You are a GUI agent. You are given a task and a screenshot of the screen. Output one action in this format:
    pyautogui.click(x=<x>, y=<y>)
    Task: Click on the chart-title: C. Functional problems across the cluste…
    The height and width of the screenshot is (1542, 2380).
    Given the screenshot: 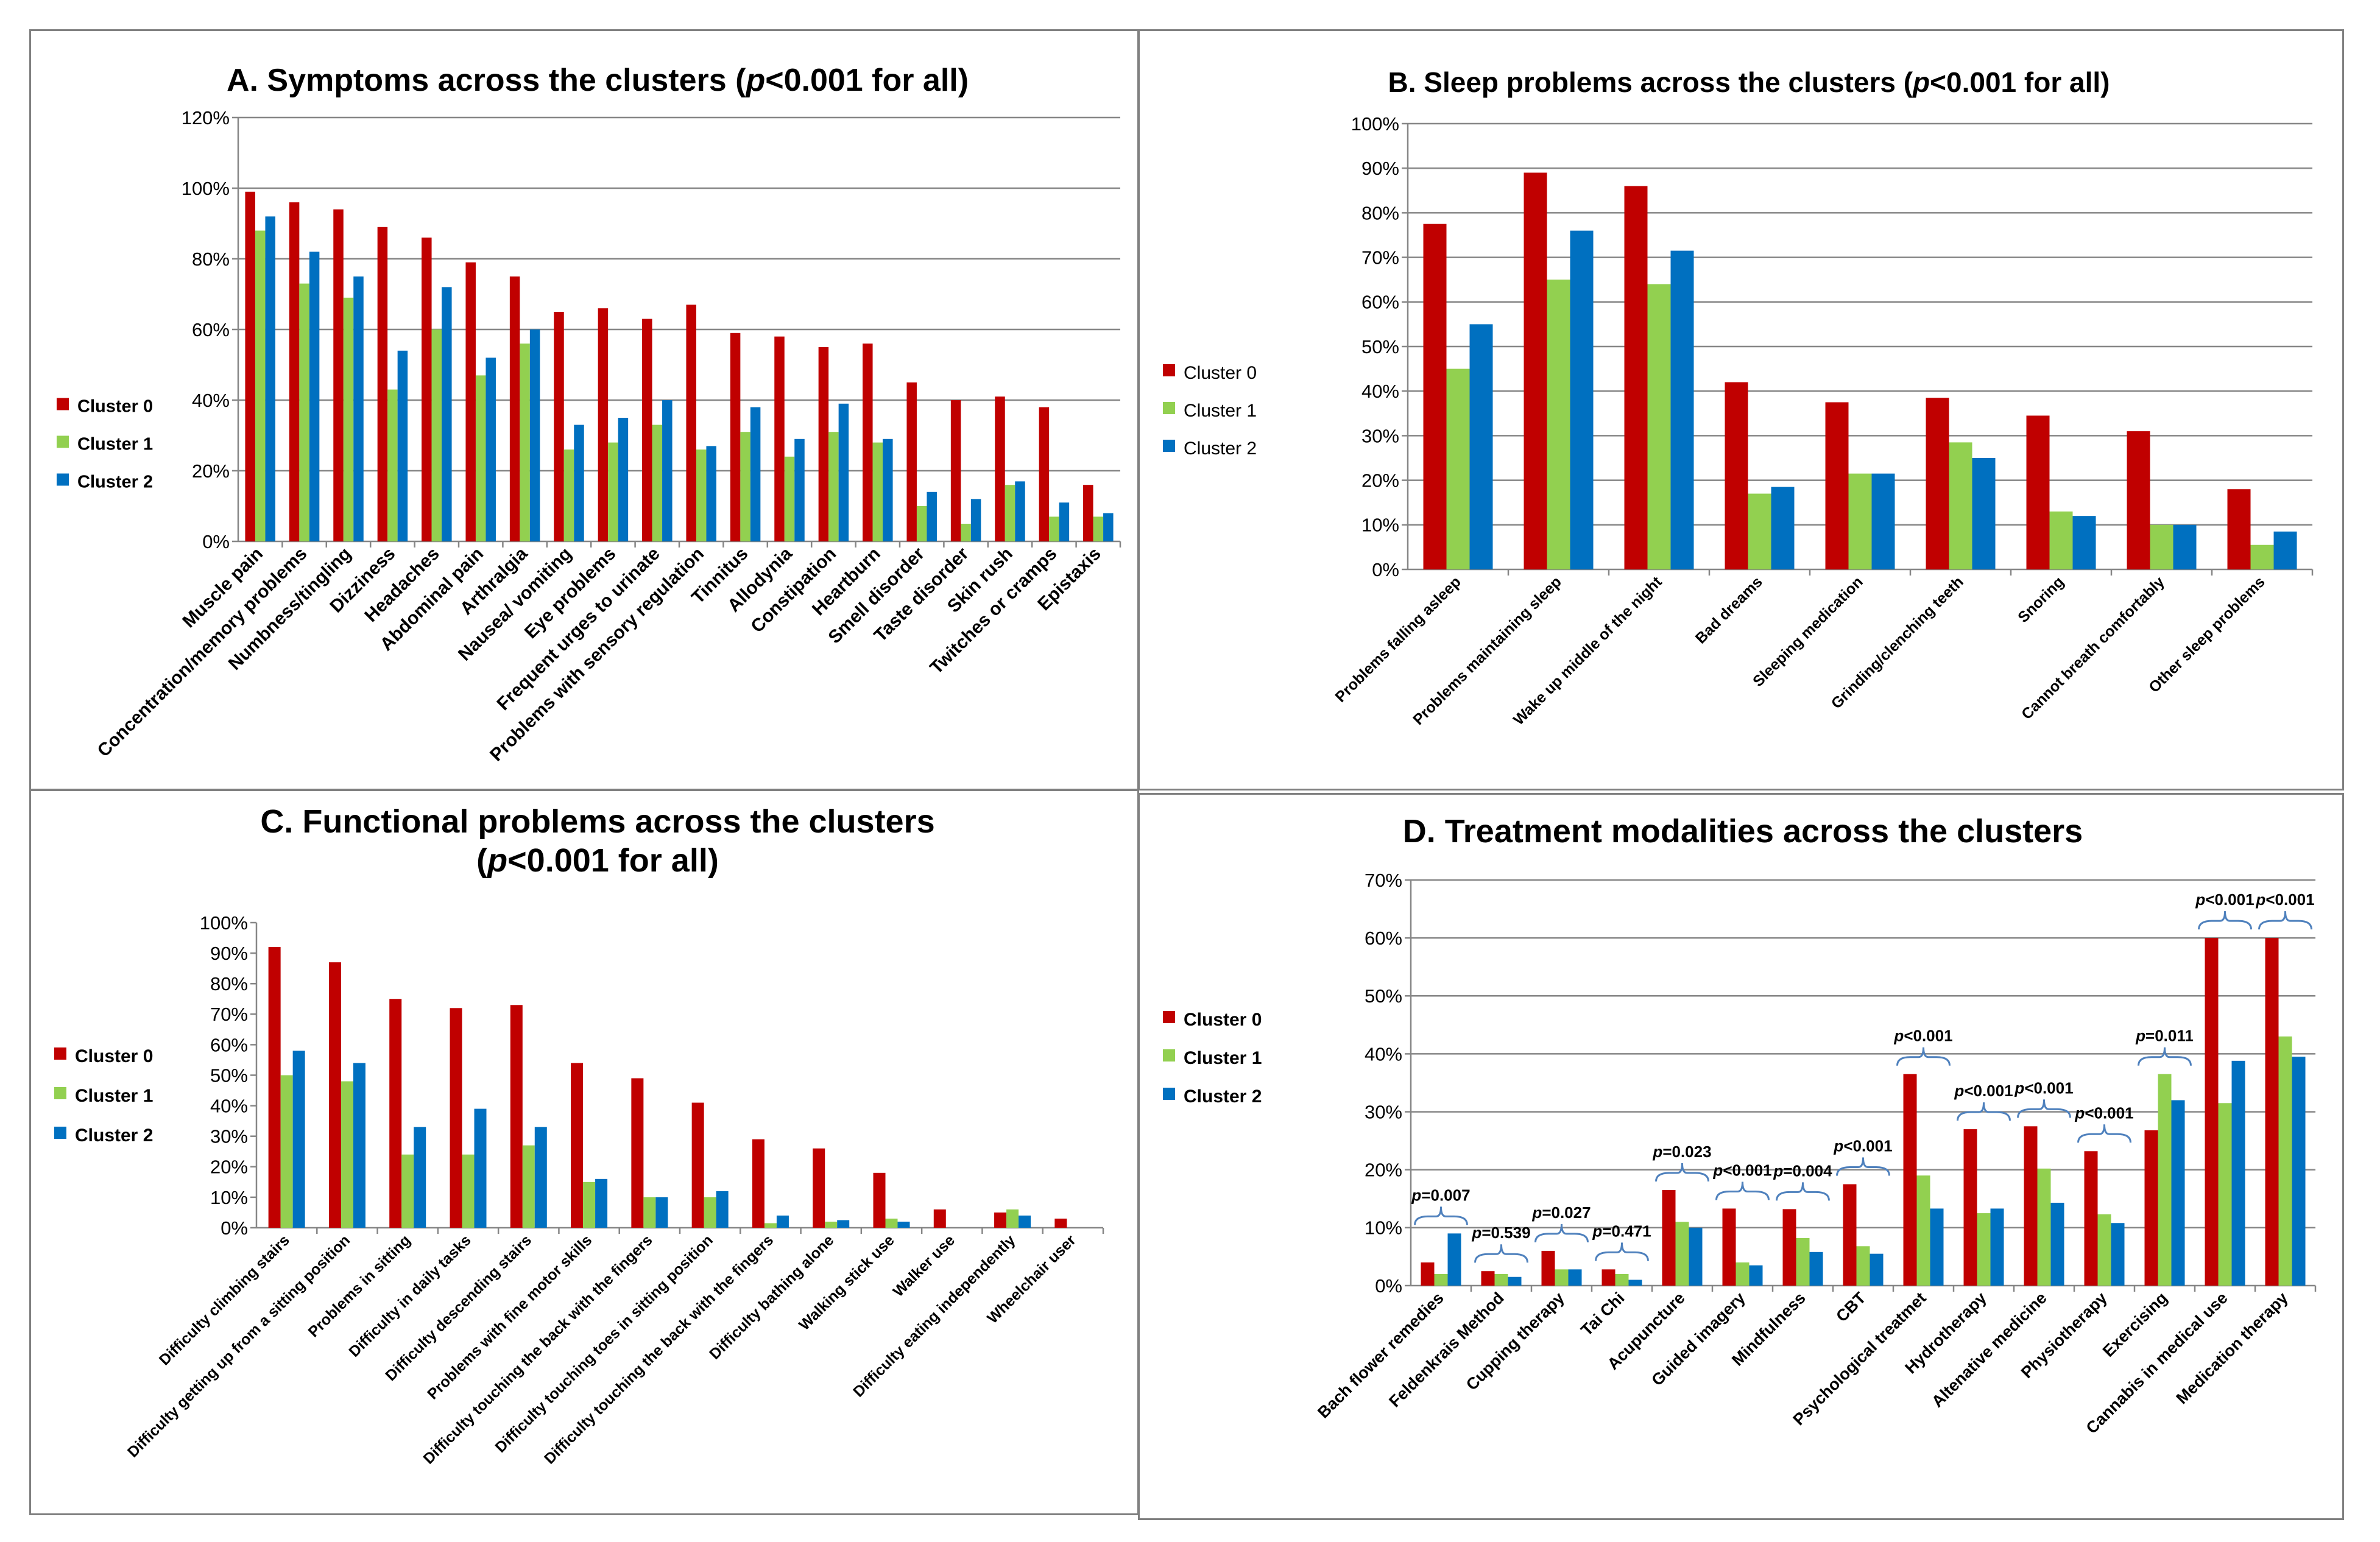 What is the action you would take?
    pyautogui.click(x=597, y=821)
    